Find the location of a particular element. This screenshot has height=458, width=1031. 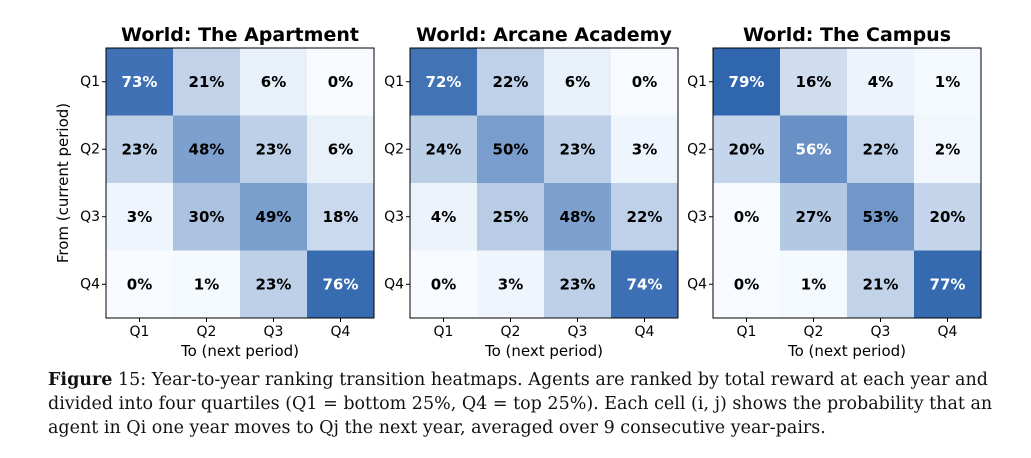

panel-title: World: The Campus is located at coordinates (847, 35).